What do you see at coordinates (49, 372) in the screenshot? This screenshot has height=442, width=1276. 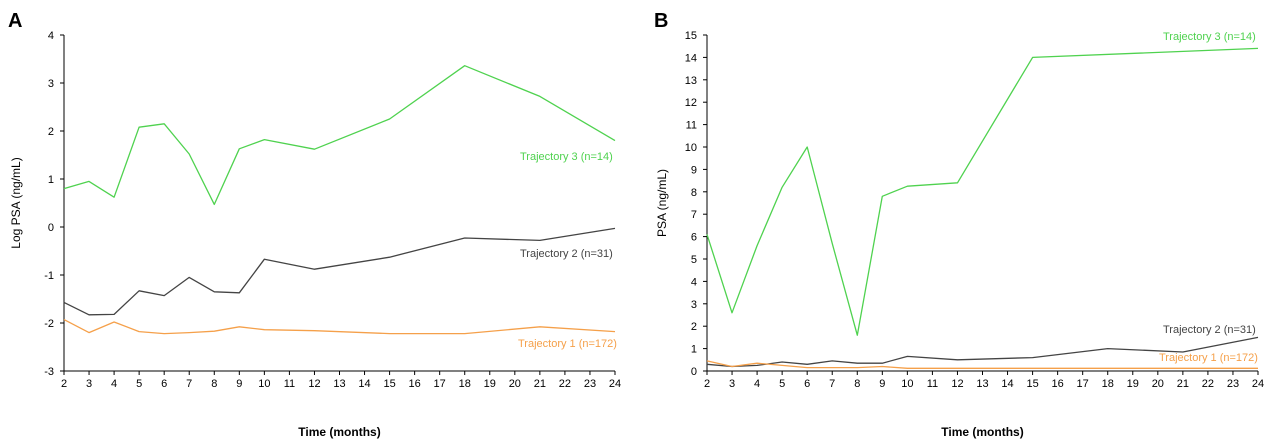 I see `y-tick-label: -3` at bounding box center [49, 372].